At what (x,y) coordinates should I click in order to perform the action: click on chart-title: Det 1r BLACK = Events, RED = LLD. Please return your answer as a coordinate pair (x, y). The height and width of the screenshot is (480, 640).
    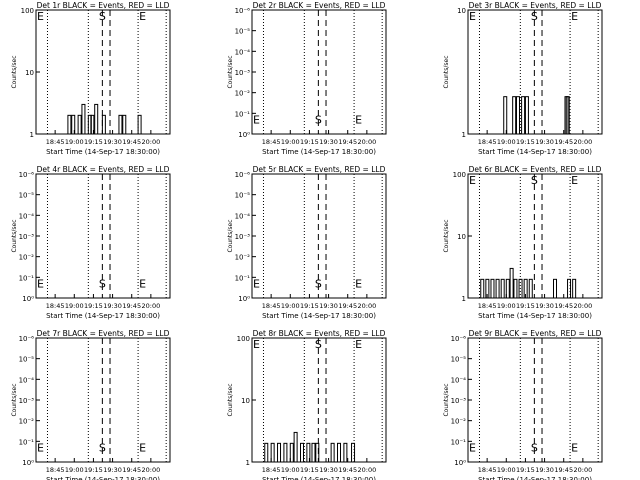
    Looking at the image, I should click on (103, 5).